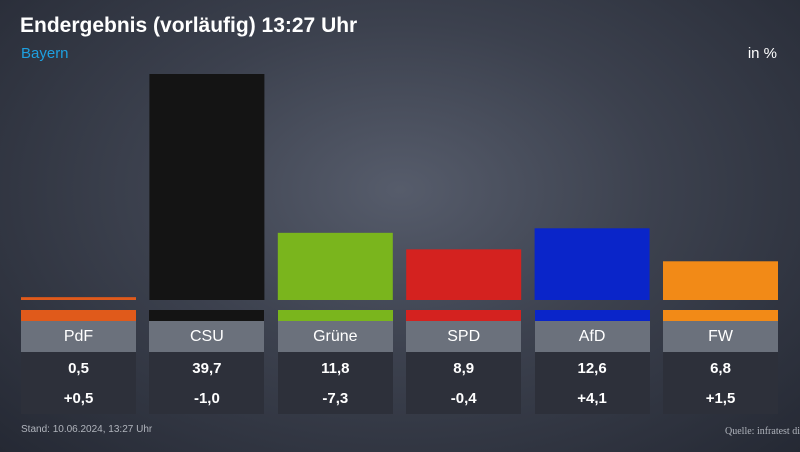  What do you see at coordinates (464, 383) in the screenshot?
I see `result-cell: 8,9 -0,4` at bounding box center [464, 383].